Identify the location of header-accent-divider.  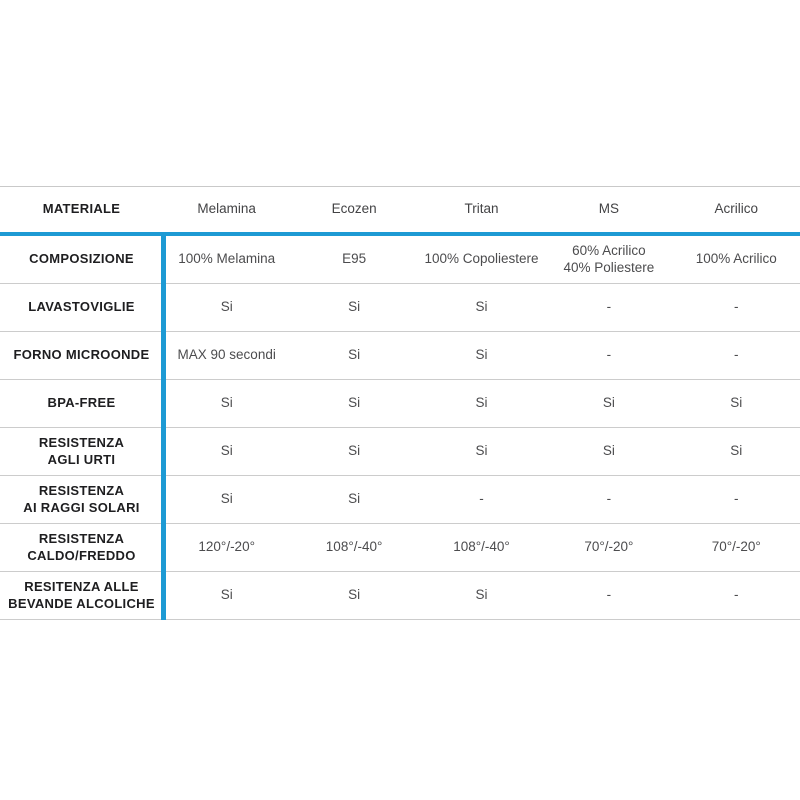
(400, 234).